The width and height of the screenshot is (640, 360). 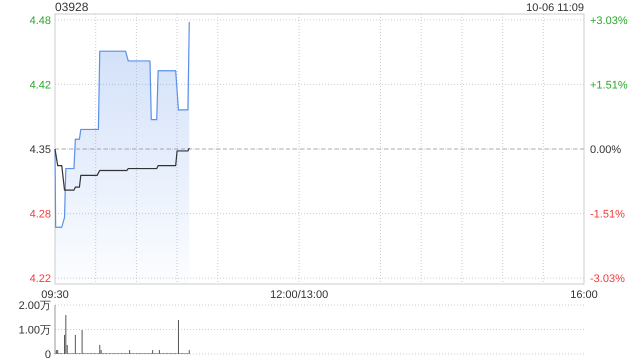 What do you see at coordinates (609, 20) in the screenshot?
I see `y2-tick-label: +3.03%` at bounding box center [609, 20].